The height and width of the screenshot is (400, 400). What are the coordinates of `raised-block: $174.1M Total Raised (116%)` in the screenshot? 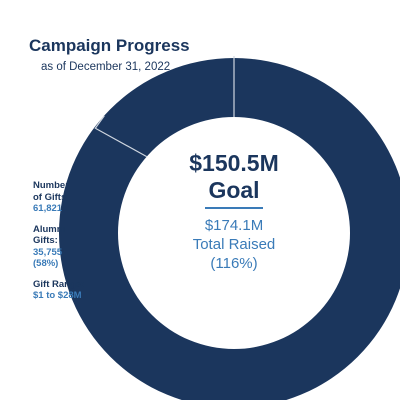 It's located at (234, 244).